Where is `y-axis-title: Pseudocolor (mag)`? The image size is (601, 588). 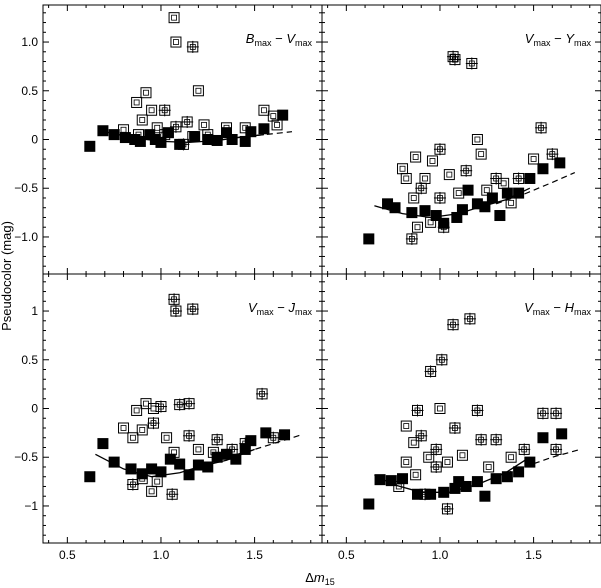
y-axis-title: Pseudocolor (mag) is located at coordinates (7, 276).